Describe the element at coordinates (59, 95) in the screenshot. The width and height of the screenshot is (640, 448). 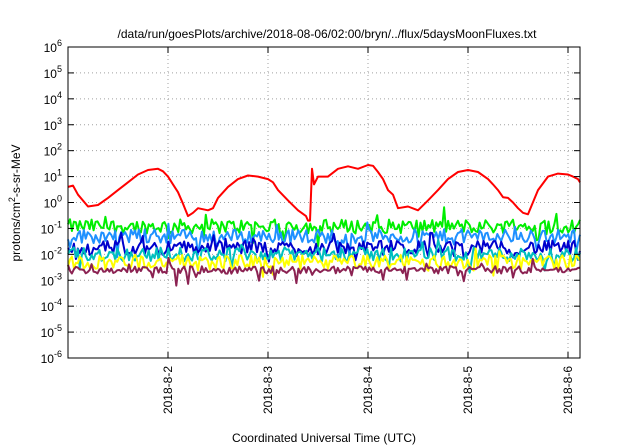
I see `y-tick-label-exponent: 4` at that location.